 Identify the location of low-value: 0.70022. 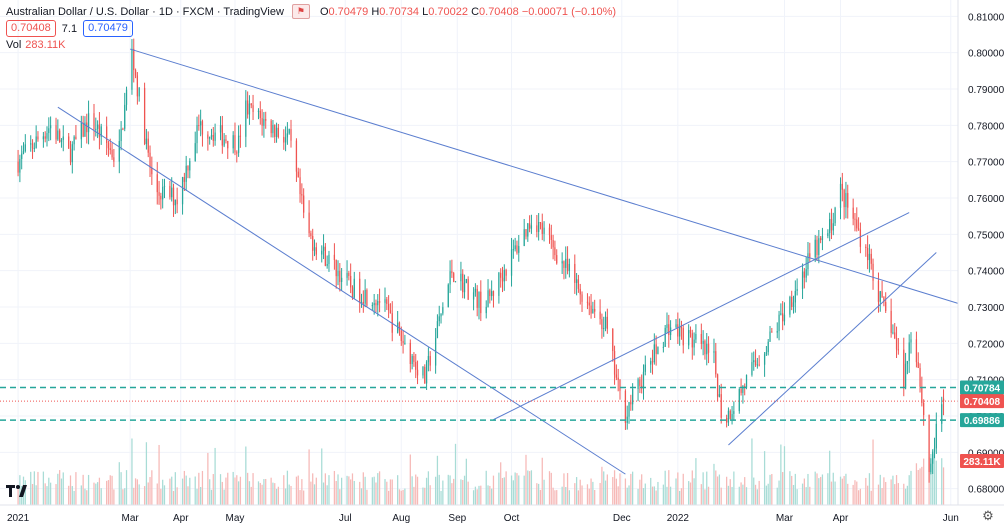
(448, 11).